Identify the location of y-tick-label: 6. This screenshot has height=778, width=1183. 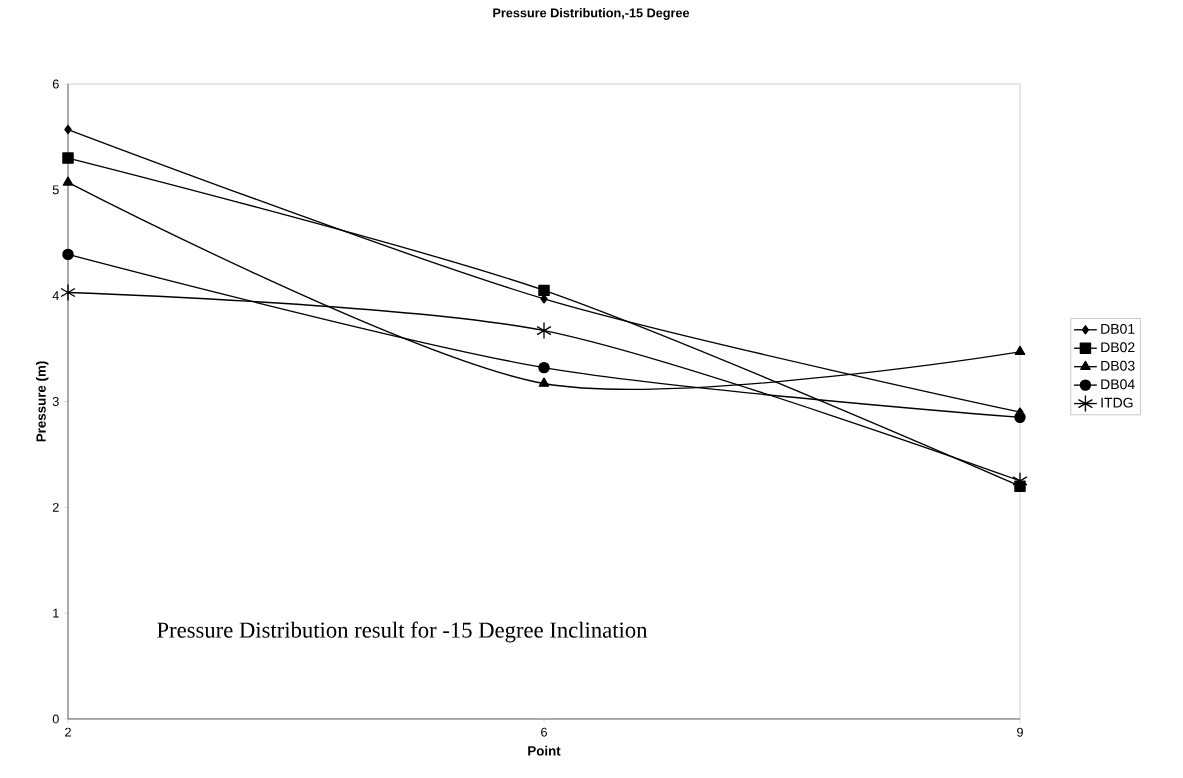
(55, 84).